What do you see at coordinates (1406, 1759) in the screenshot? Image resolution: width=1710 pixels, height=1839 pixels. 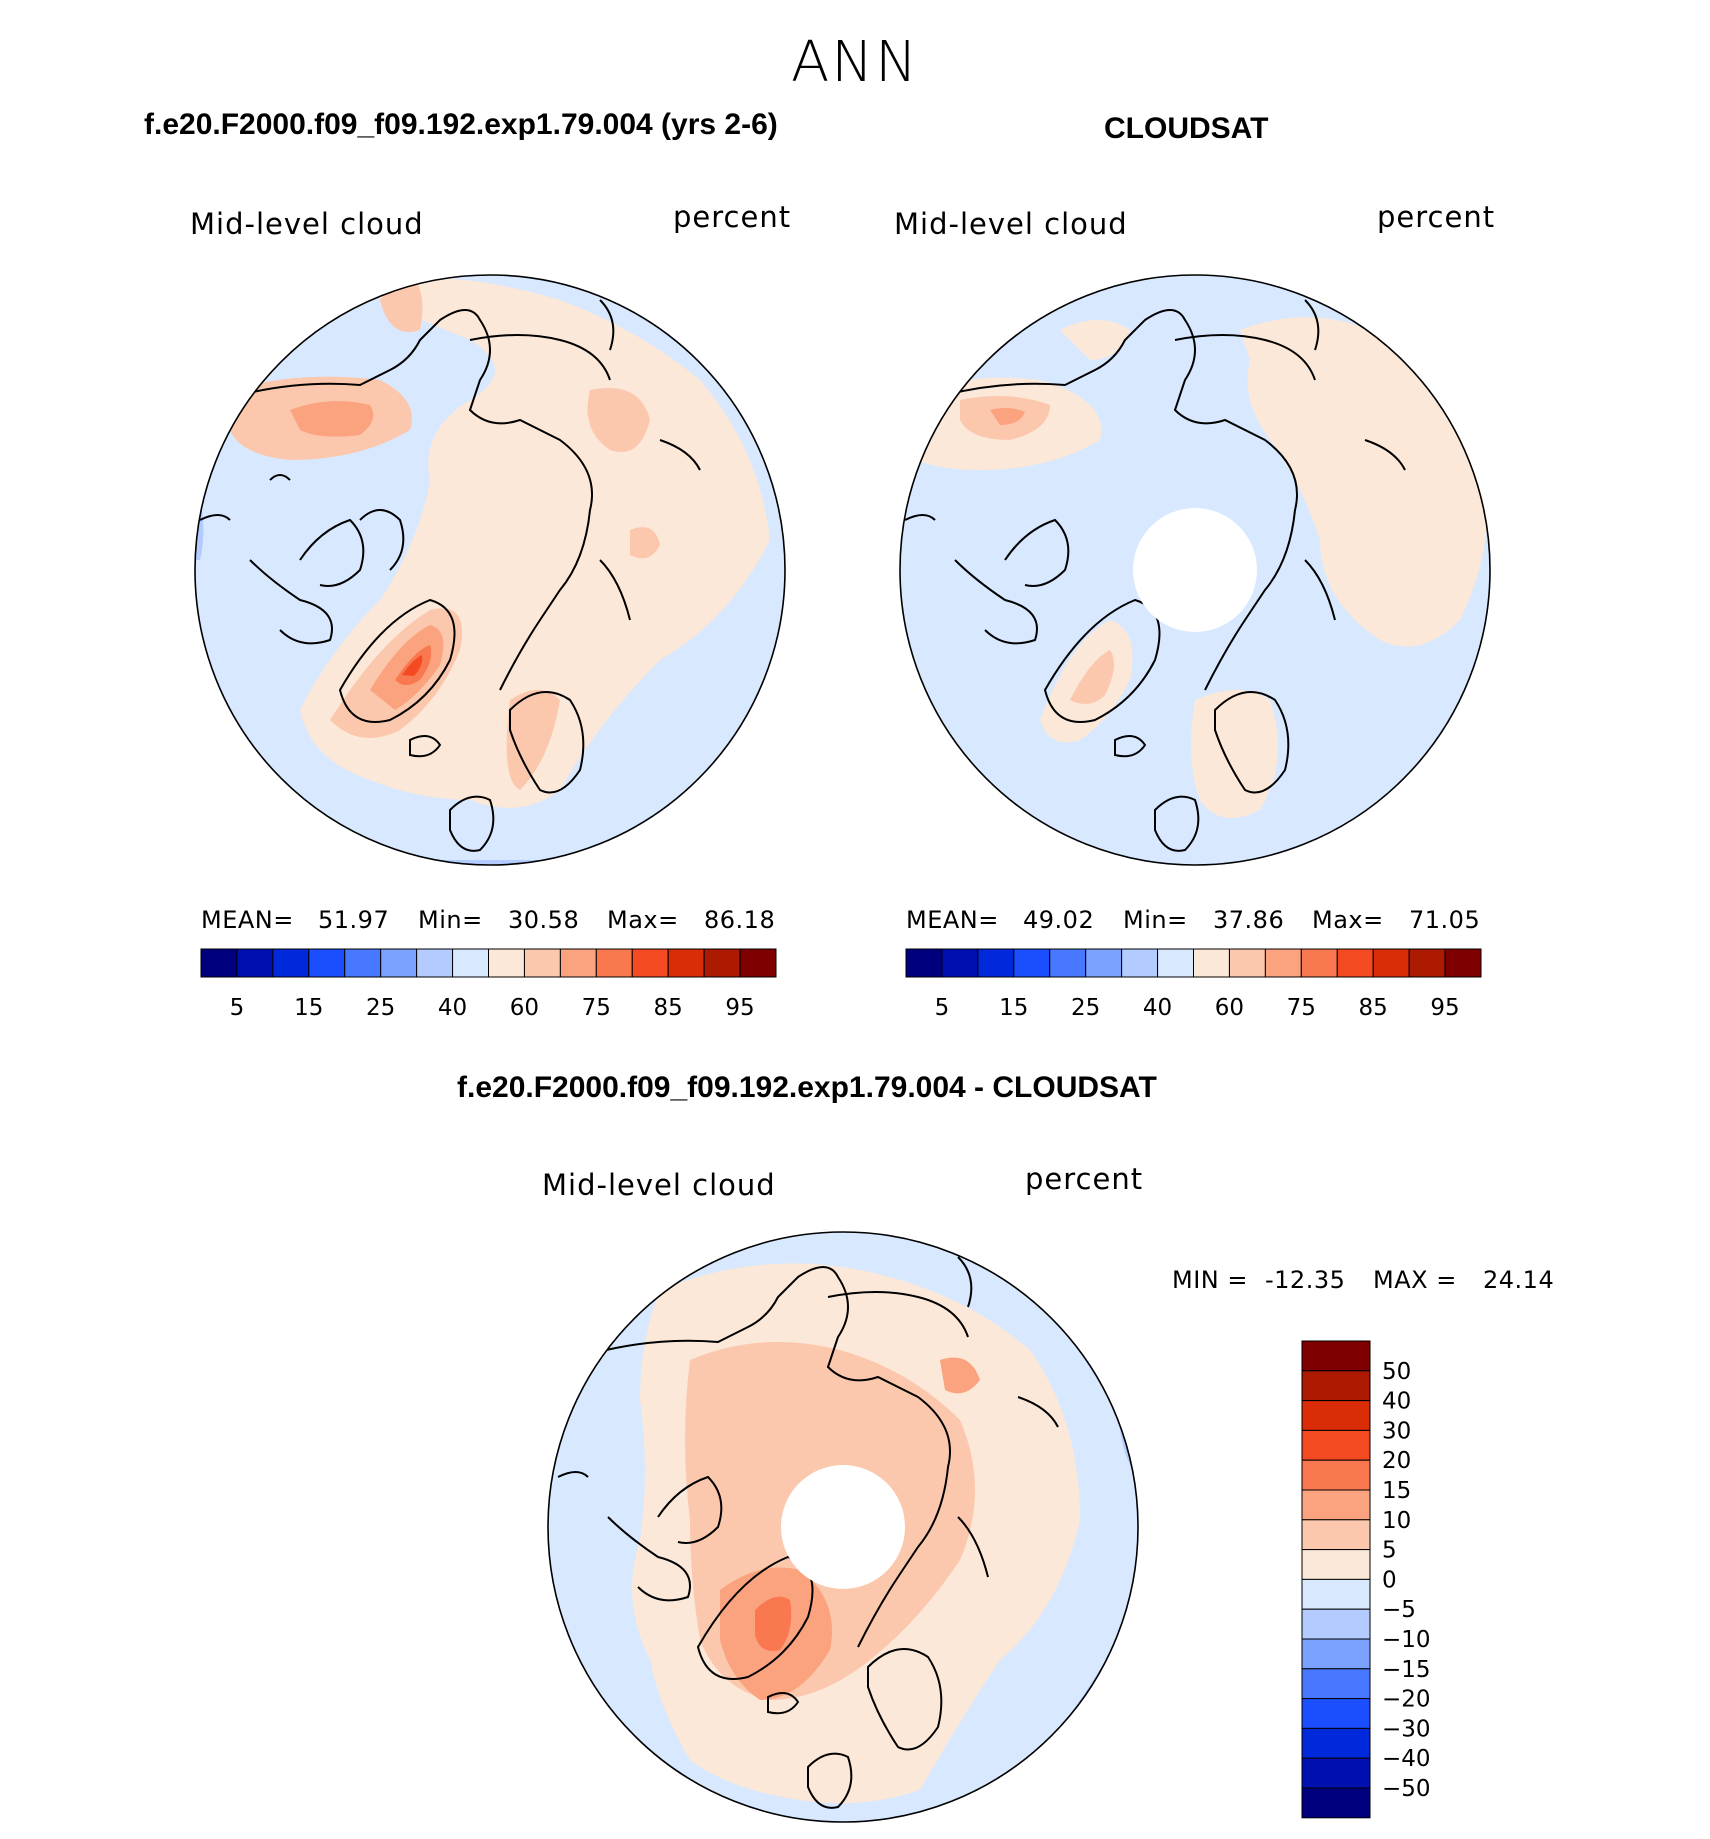 I see `panel3-colorbar-tick-label: −40` at bounding box center [1406, 1759].